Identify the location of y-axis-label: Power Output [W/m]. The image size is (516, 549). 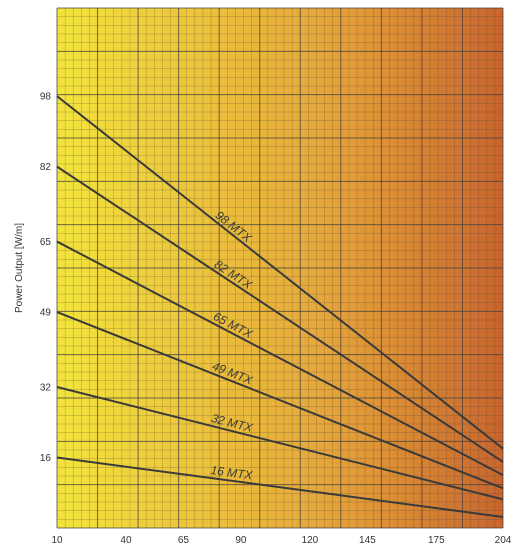
(19, 268).